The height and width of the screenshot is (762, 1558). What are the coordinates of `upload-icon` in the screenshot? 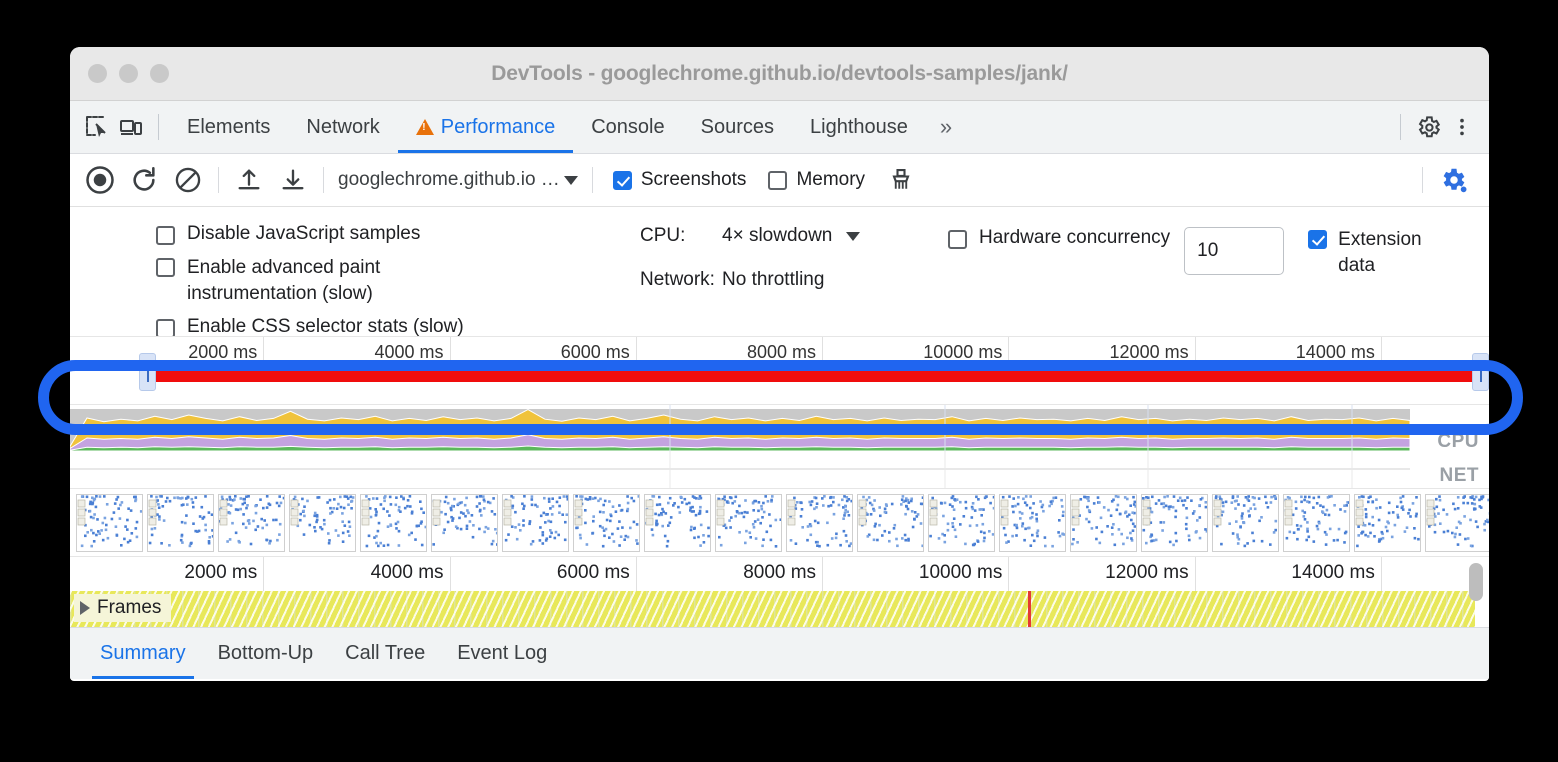 It's located at (249, 180).